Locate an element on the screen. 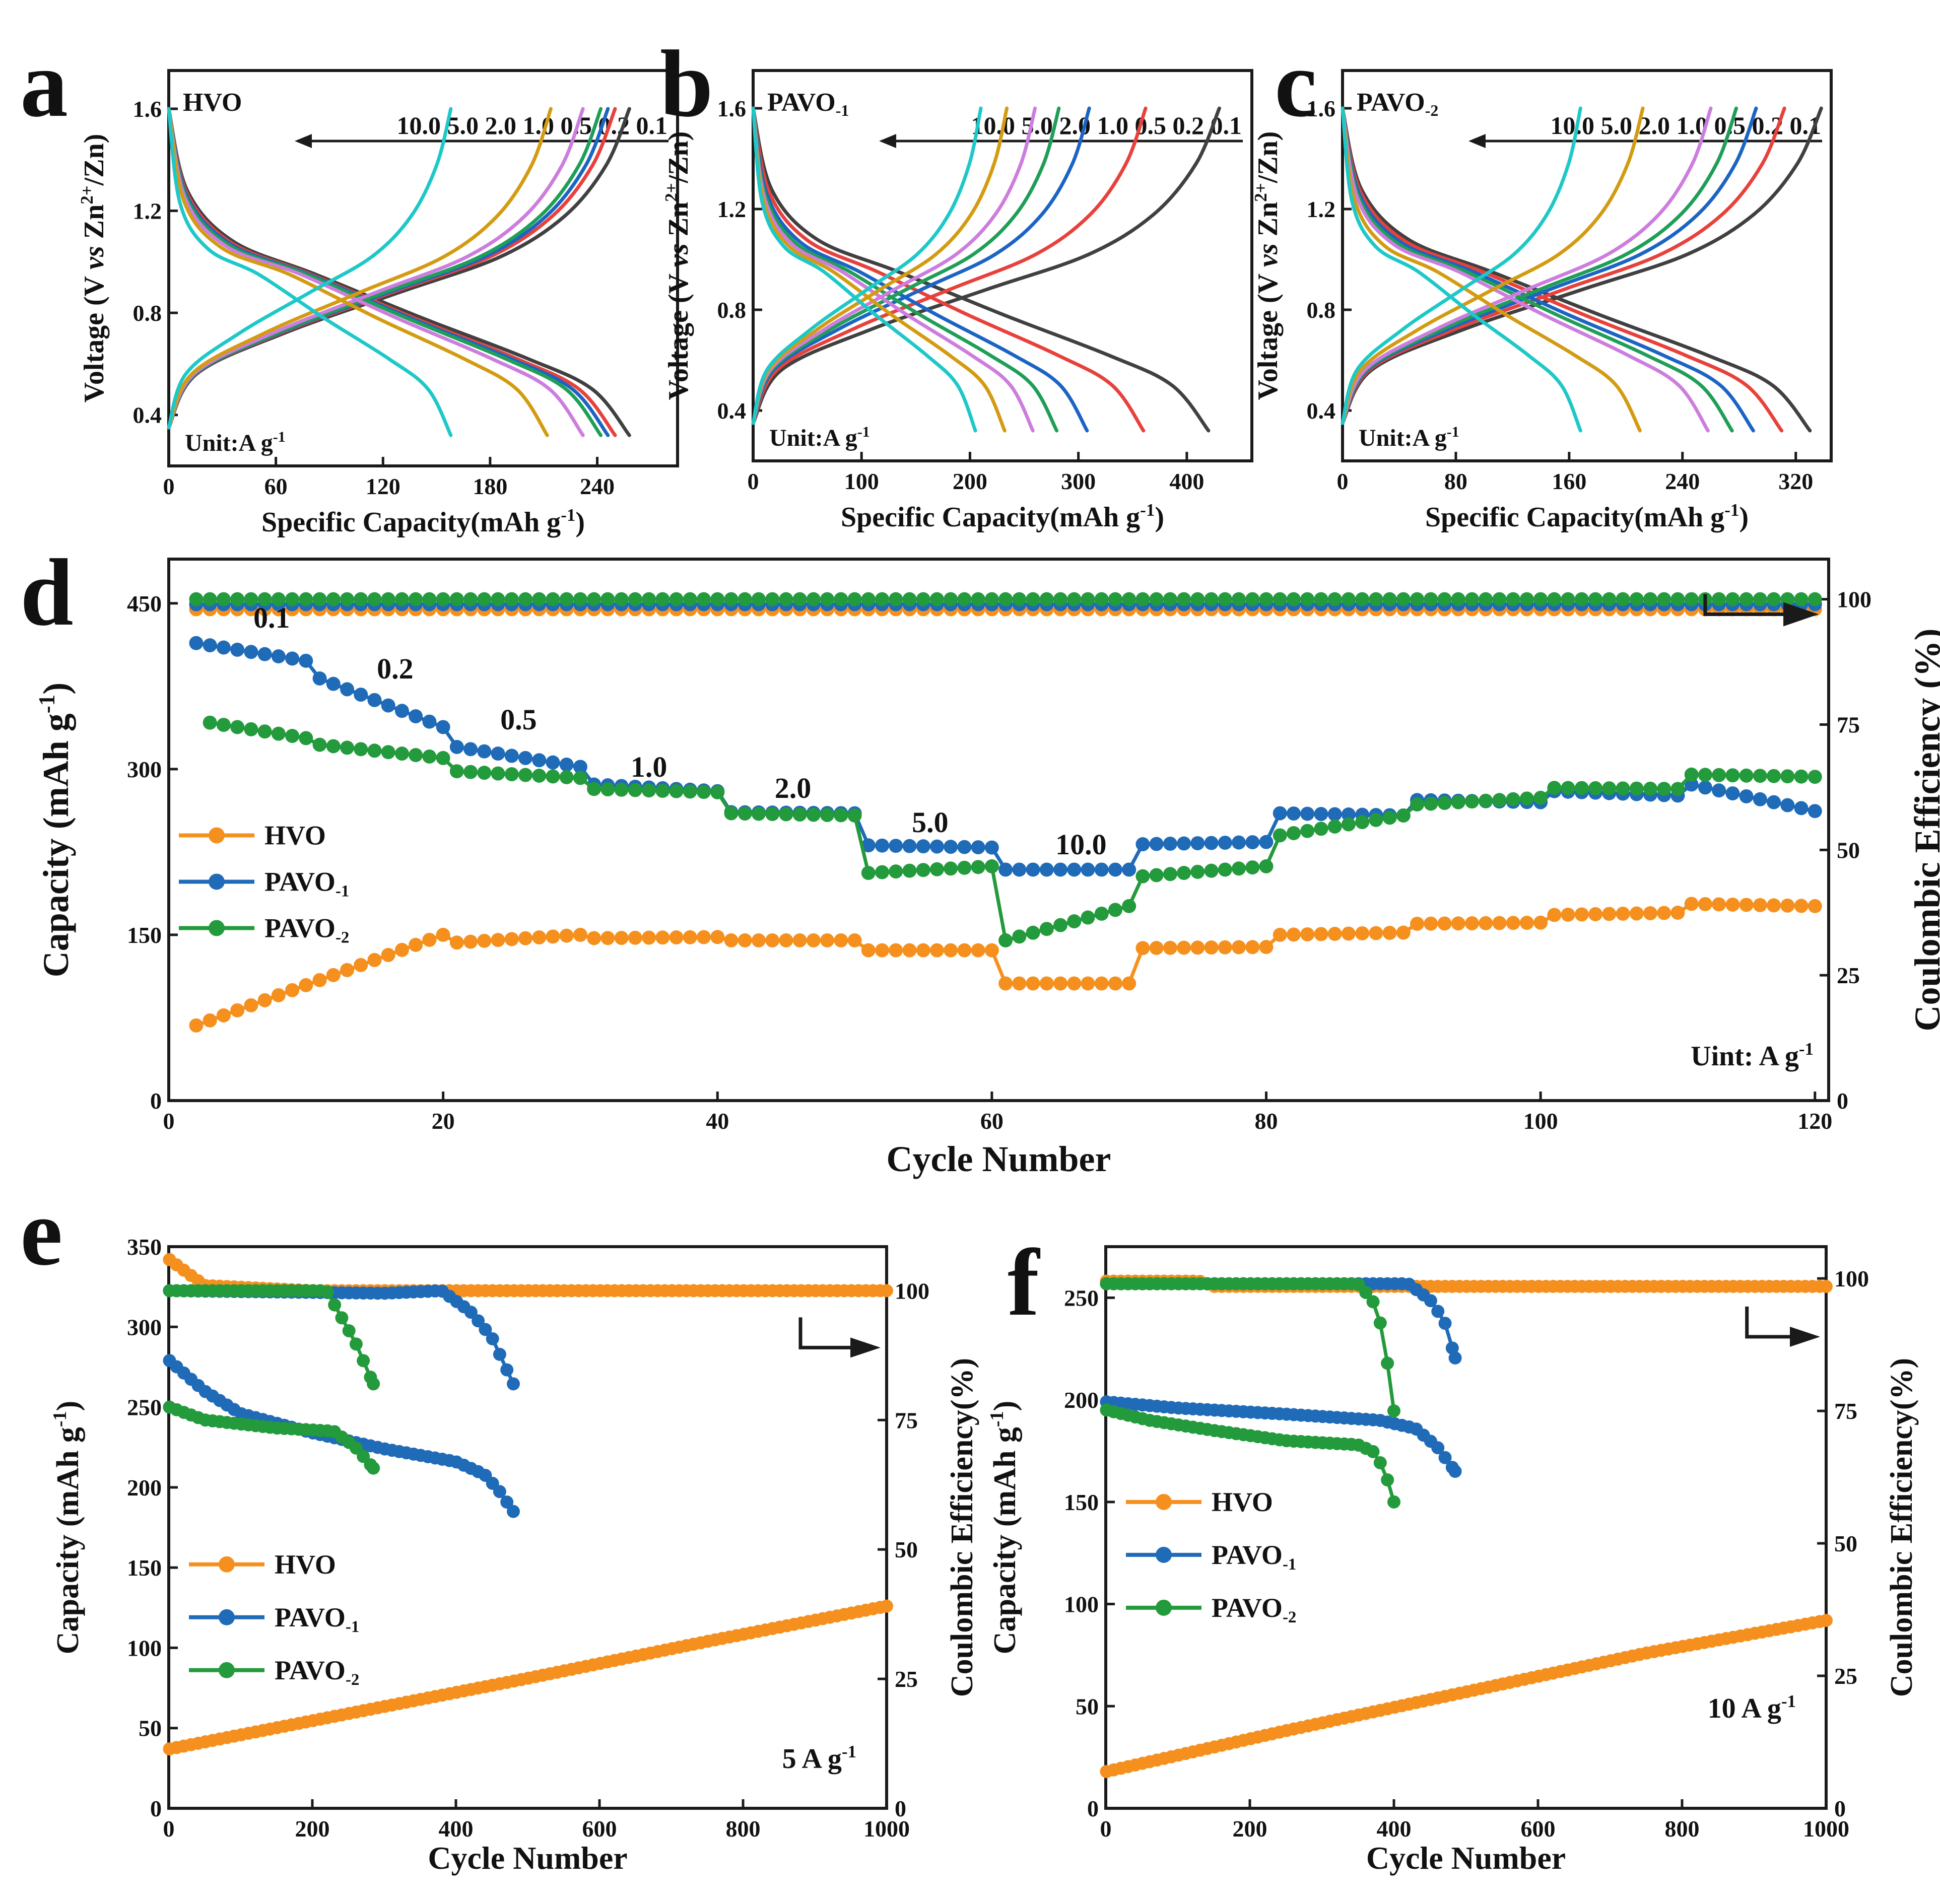 The height and width of the screenshot is (1904, 1940). panel-letter: f is located at coordinates (1024, 1283).